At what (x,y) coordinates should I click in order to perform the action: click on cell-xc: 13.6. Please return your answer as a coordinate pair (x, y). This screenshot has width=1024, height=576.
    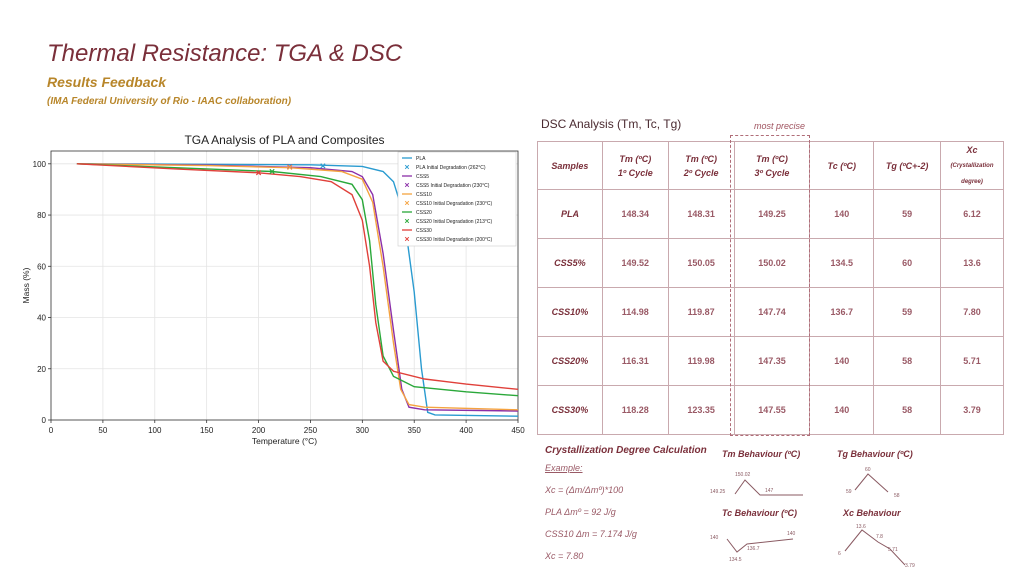
    Looking at the image, I should click on (972, 263).